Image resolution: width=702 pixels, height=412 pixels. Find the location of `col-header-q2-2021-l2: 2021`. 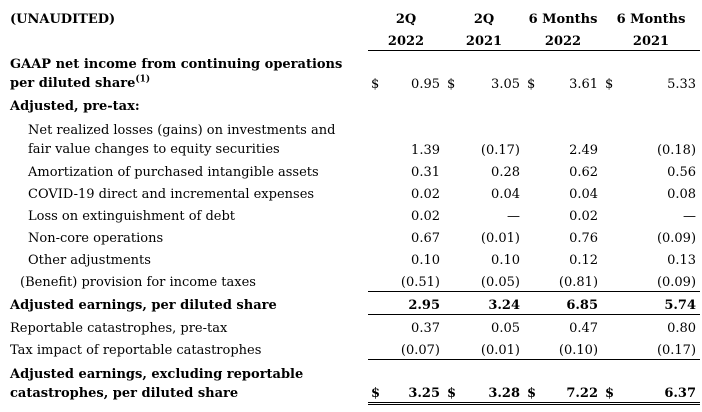

col-header-q2-2021-l2: 2021 is located at coordinates (484, 39).